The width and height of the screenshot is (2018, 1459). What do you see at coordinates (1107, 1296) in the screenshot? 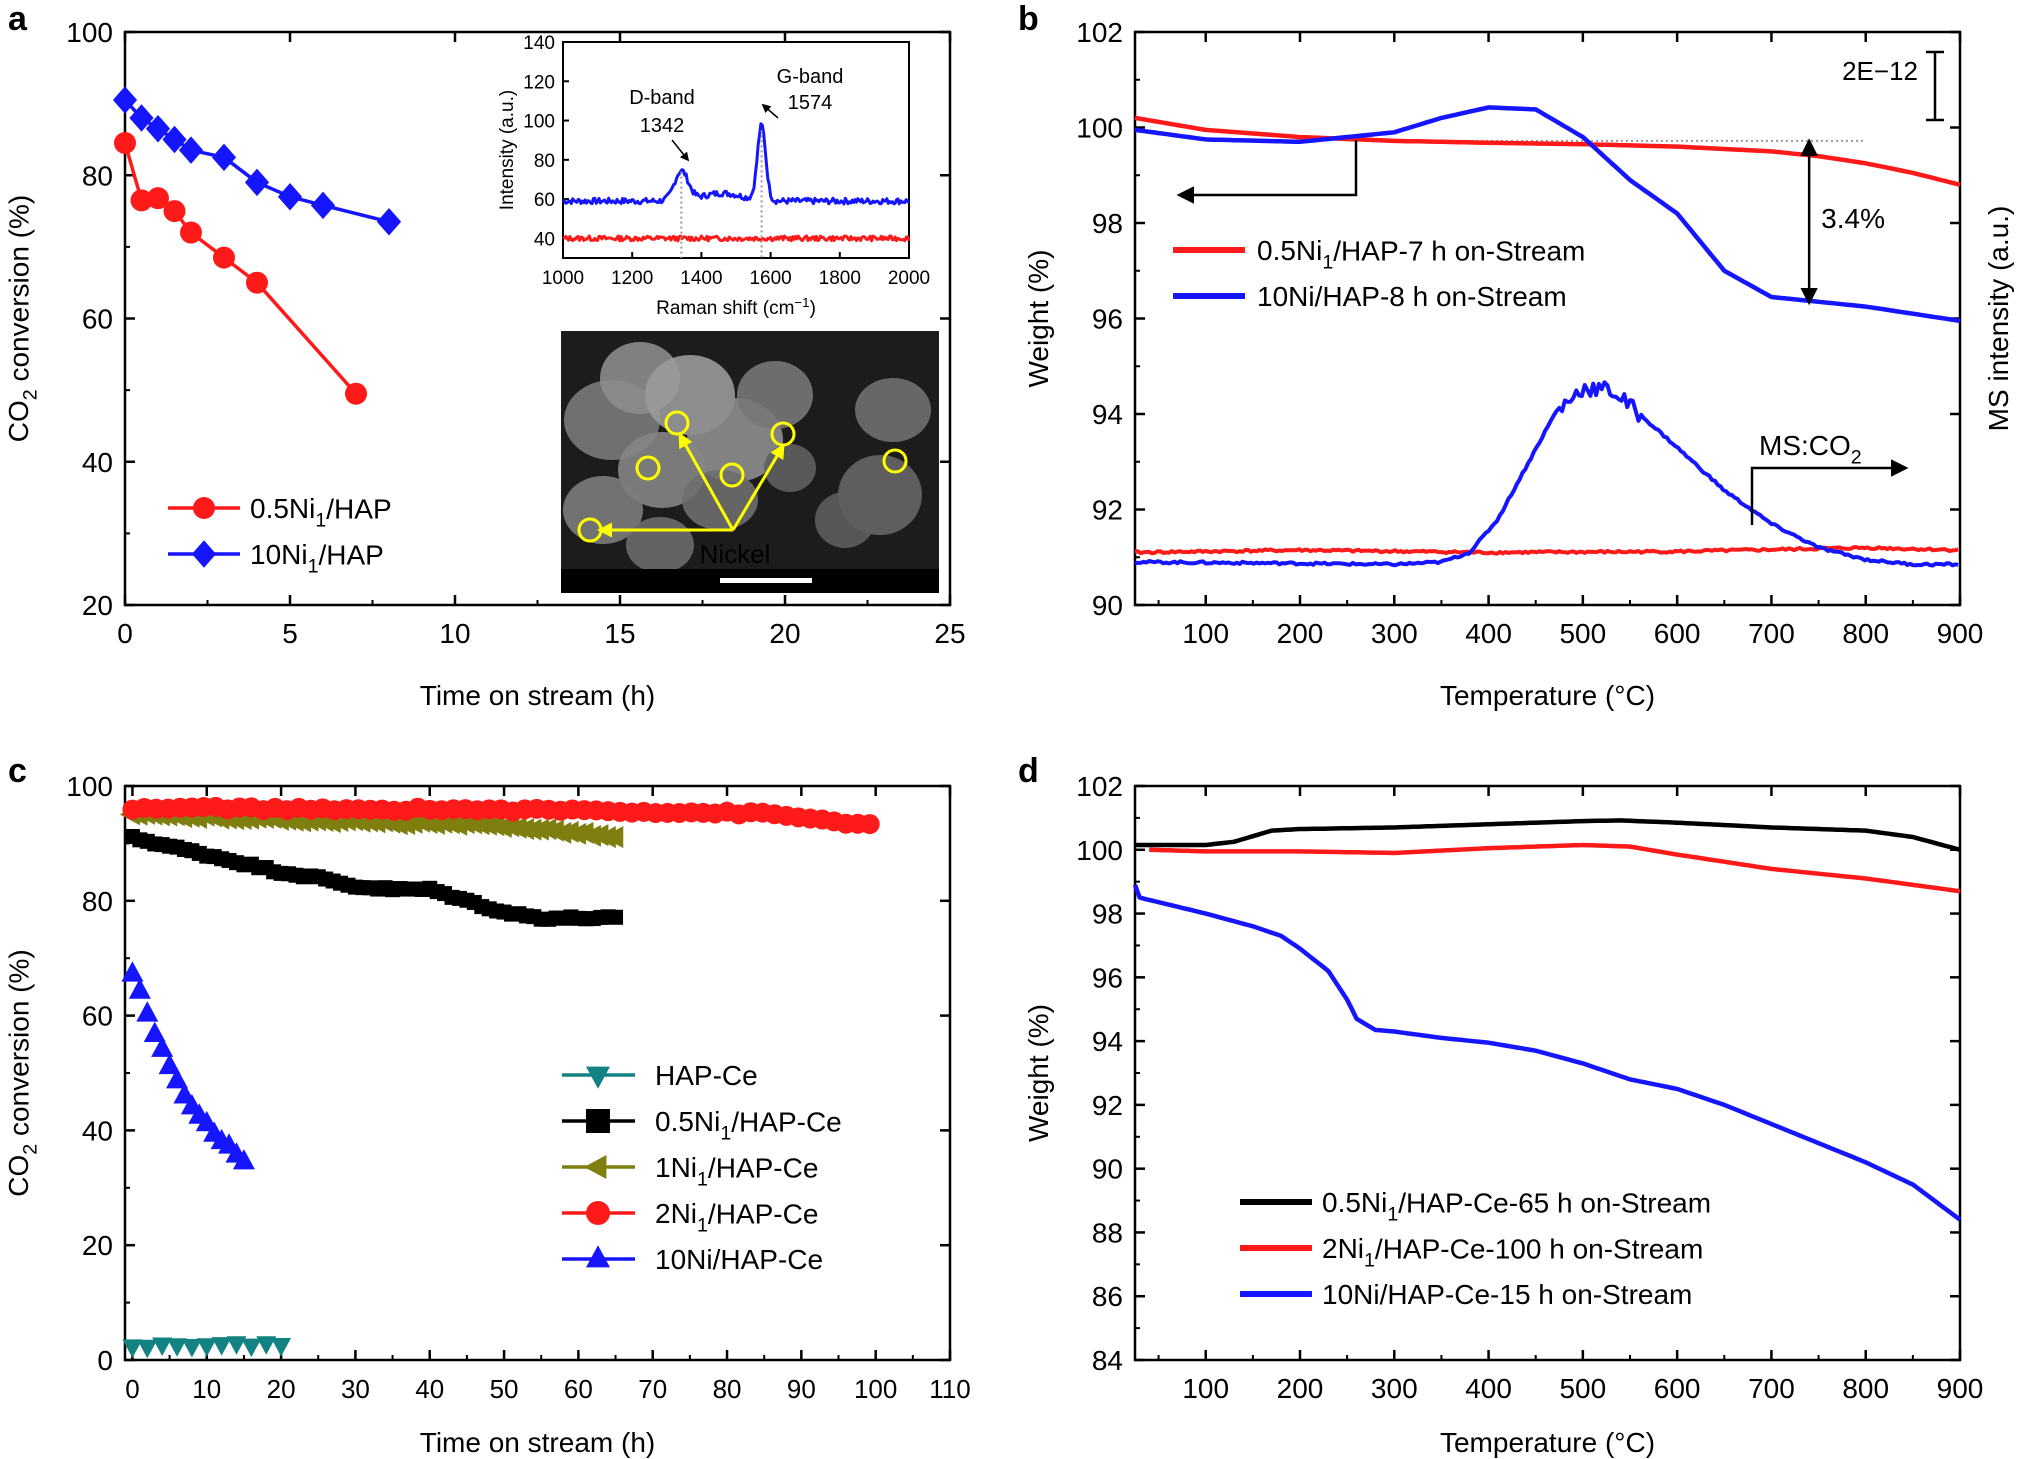
I see `y-tick-label: 86` at bounding box center [1107, 1296].